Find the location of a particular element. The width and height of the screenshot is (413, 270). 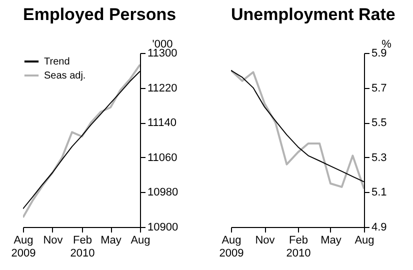

y-tick-label: 5.1 is located at coordinates (379, 192).